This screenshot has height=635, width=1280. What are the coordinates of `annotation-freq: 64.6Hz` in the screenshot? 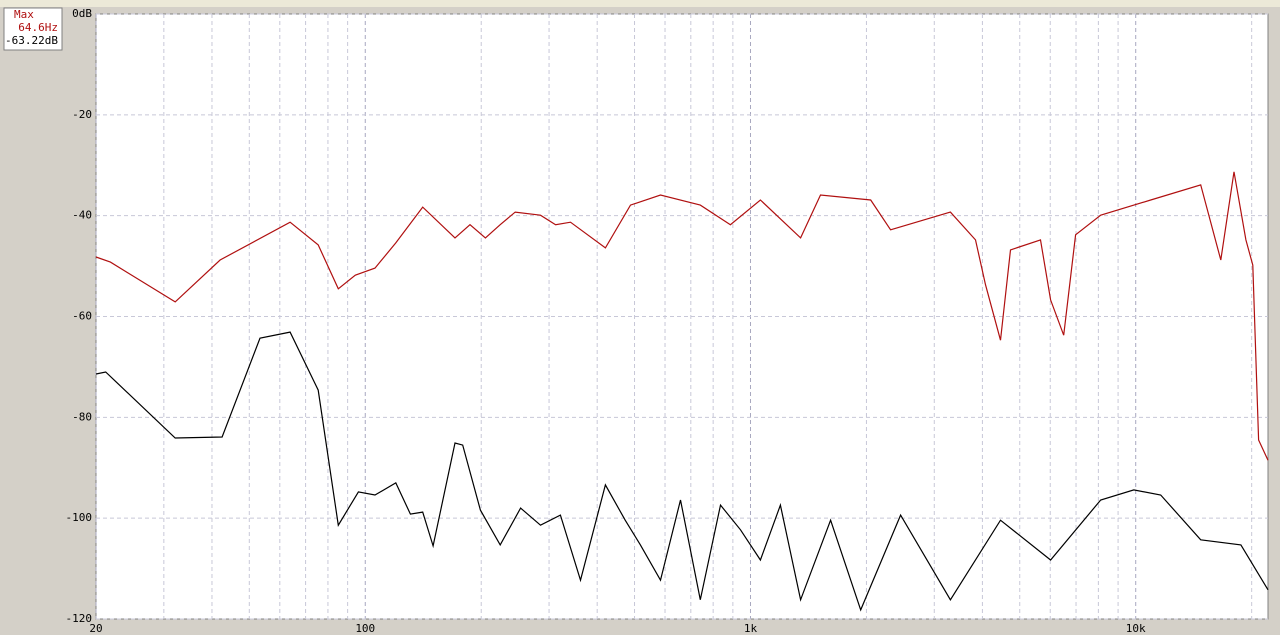 It's located at (38, 27).